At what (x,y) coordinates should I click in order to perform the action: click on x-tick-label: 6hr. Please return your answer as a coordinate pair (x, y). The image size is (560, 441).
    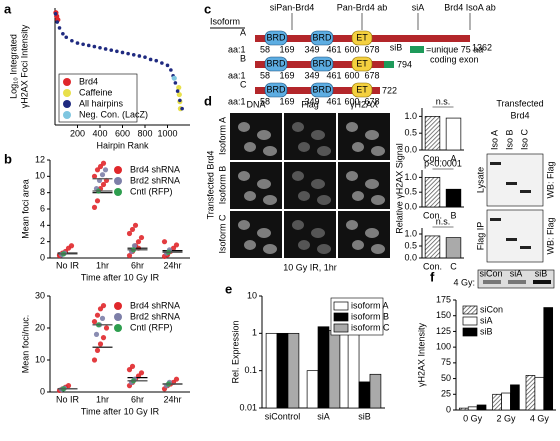
    Looking at the image, I should click on (137, 265).